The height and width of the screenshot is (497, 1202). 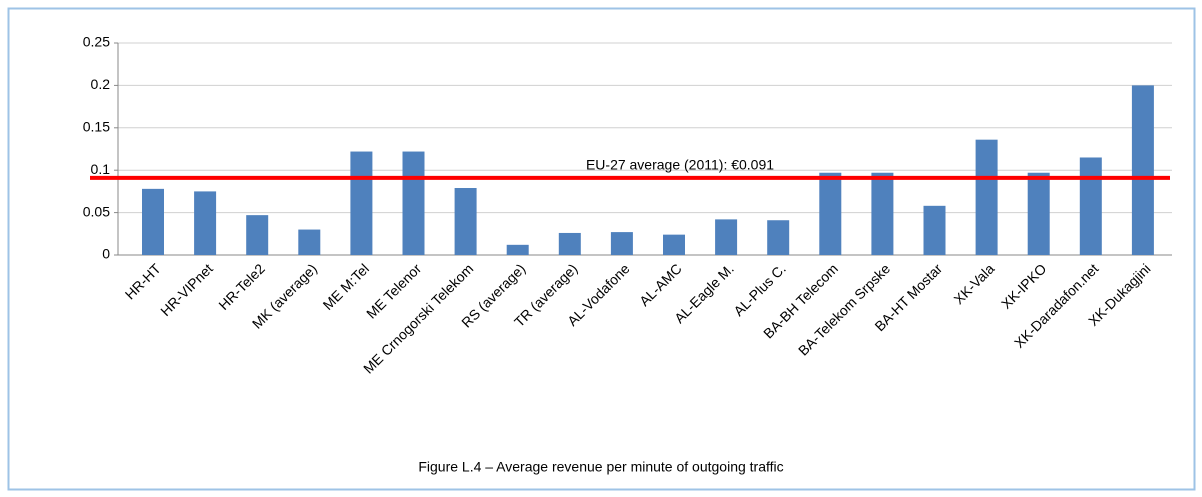 What do you see at coordinates (96, 42) in the screenshot?
I see `y-tick-label: 0.25` at bounding box center [96, 42].